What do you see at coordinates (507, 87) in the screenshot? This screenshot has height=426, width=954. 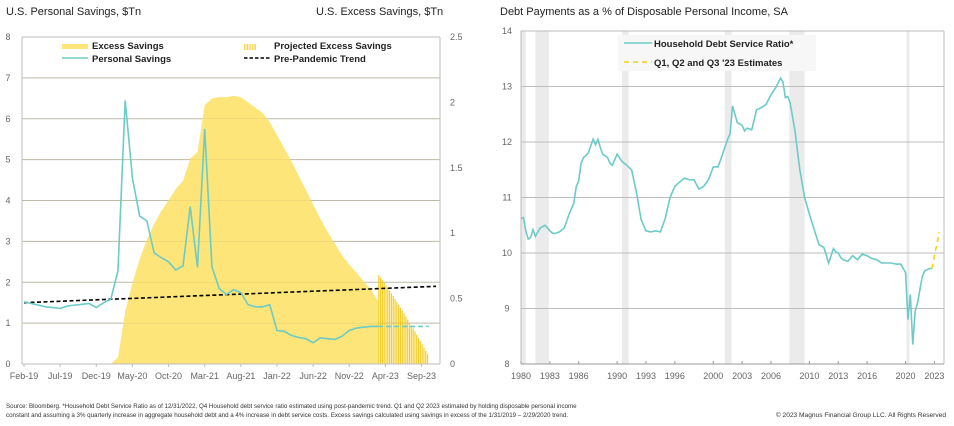 I see `y-tick-label: 13` at bounding box center [507, 87].